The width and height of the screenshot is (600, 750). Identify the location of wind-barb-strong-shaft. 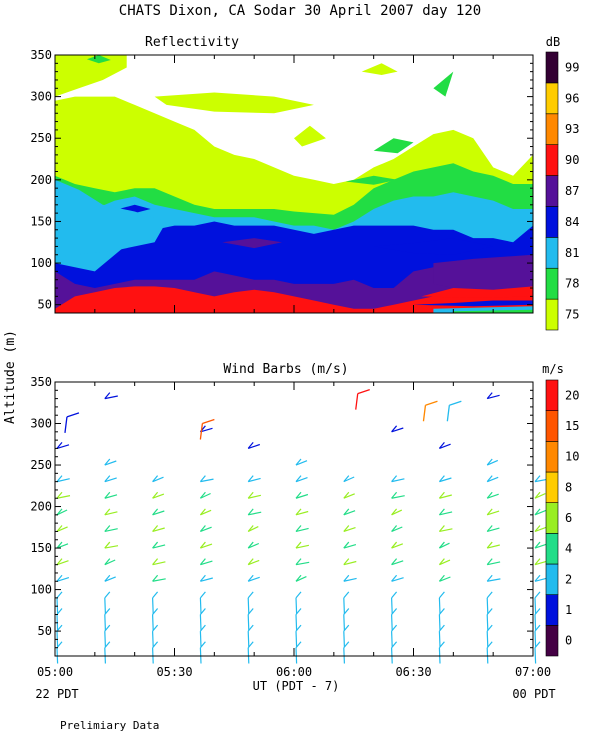
(66, 424).